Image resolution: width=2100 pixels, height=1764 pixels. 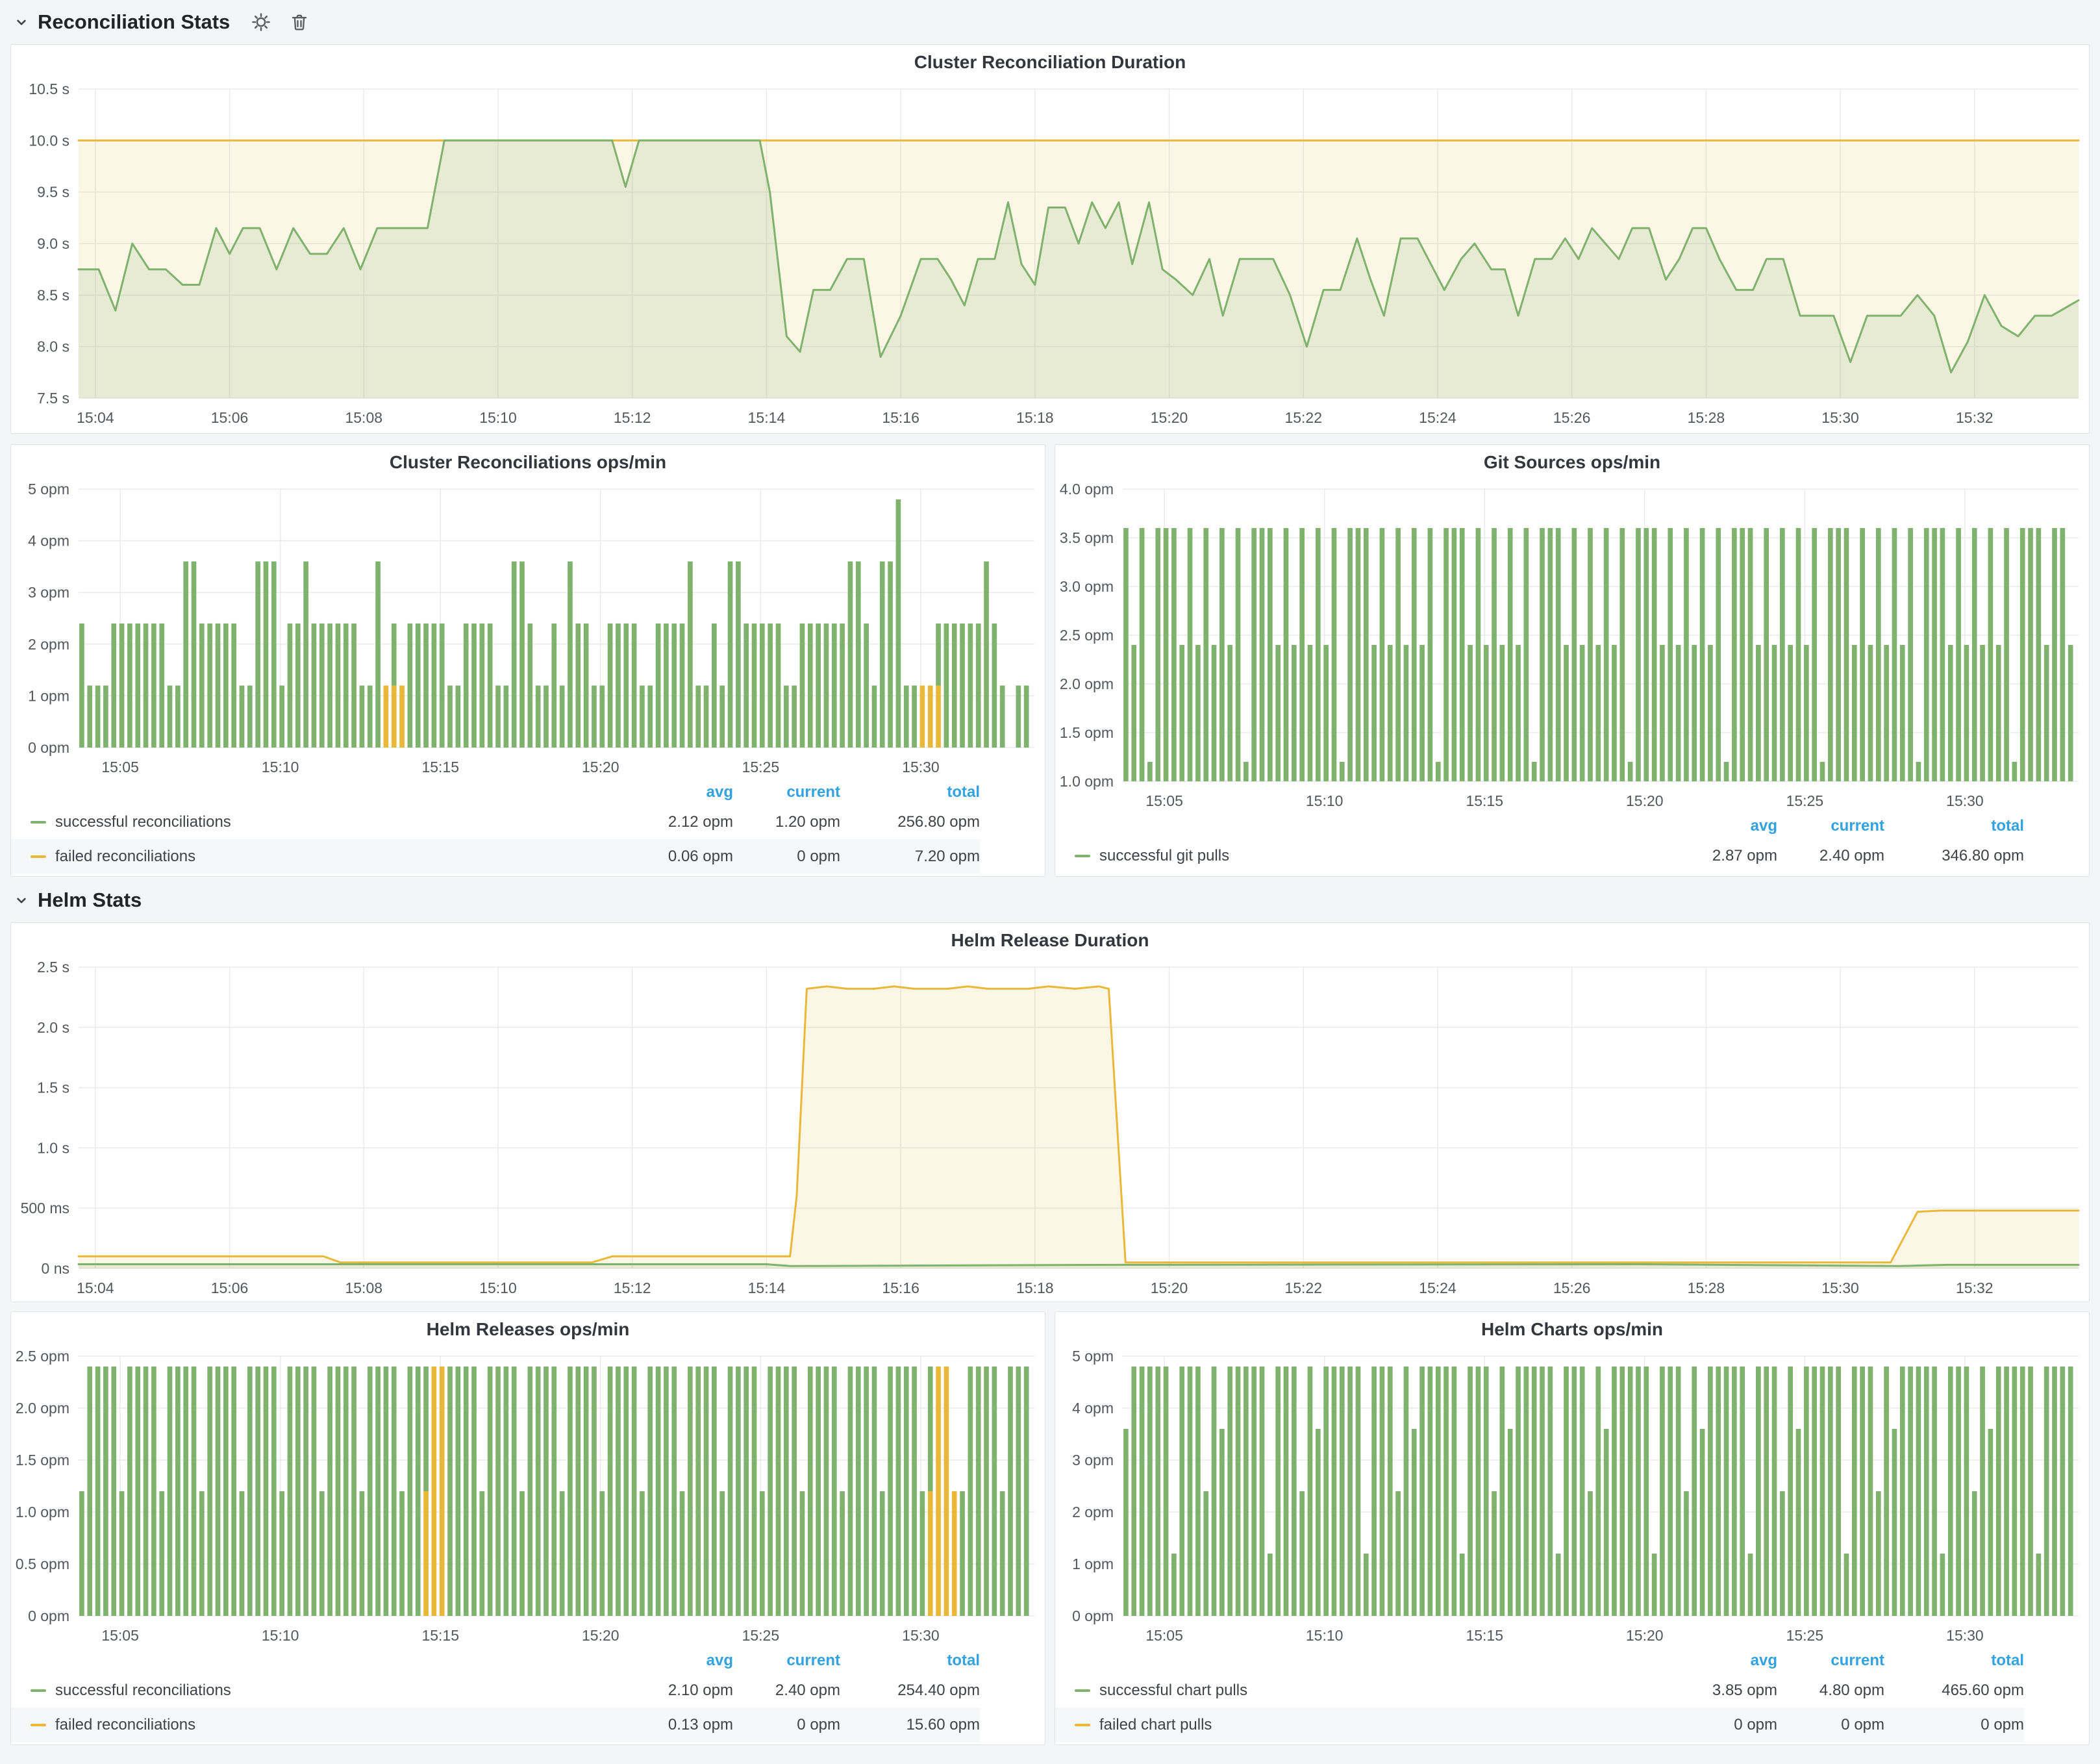 What do you see at coordinates (761, 767) in the screenshot?
I see `svg-text: 15:25` at bounding box center [761, 767].